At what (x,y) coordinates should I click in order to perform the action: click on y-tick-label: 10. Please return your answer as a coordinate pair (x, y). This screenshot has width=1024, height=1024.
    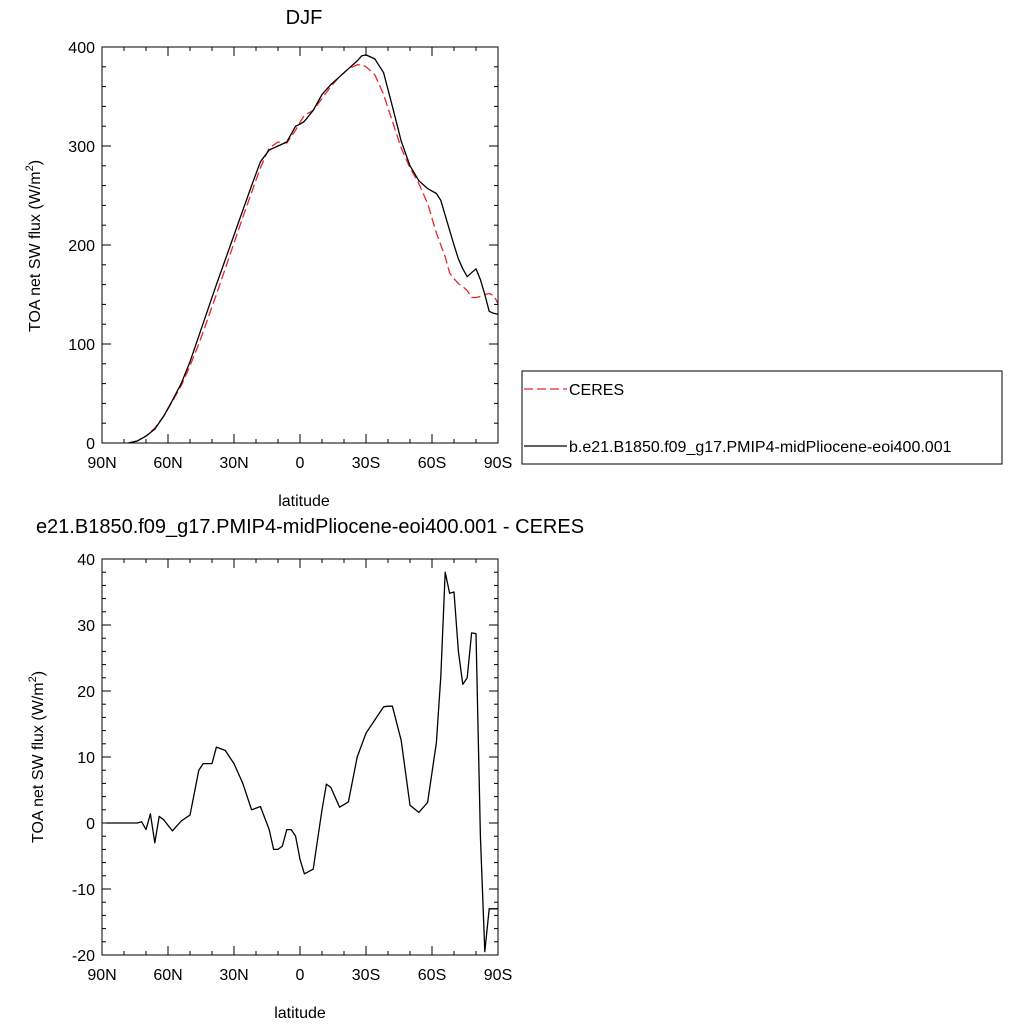
    Looking at the image, I should click on (86, 758).